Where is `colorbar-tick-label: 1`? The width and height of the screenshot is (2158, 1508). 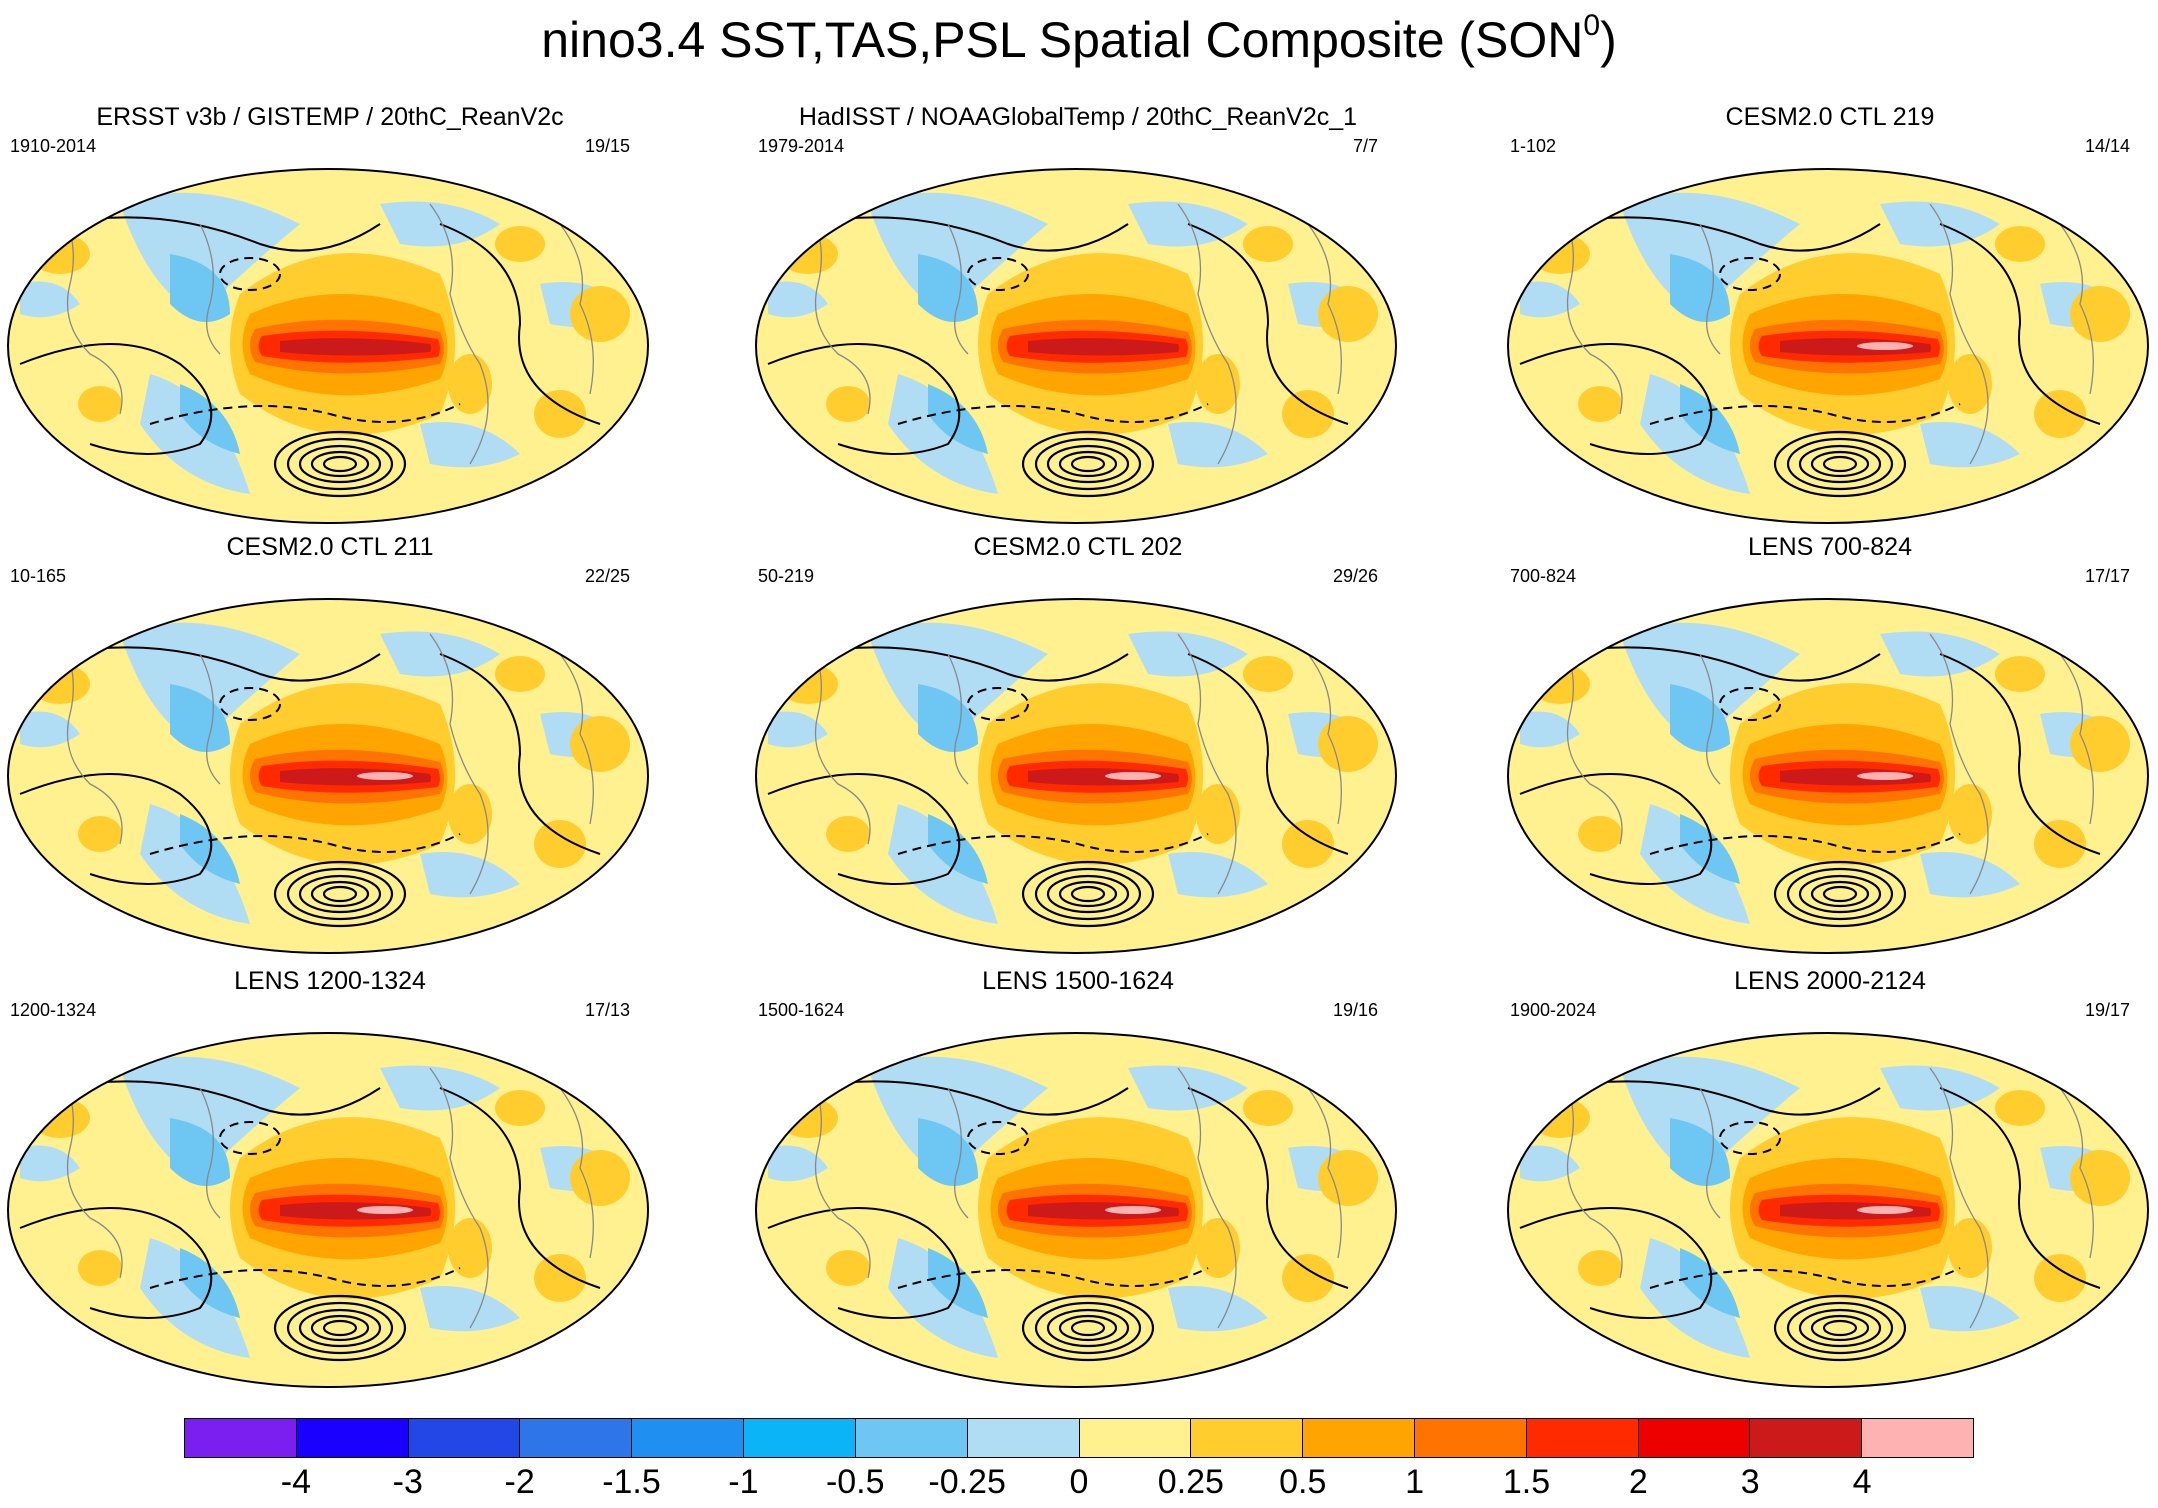 colorbar-tick-label: 1 is located at coordinates (1415, 1482).